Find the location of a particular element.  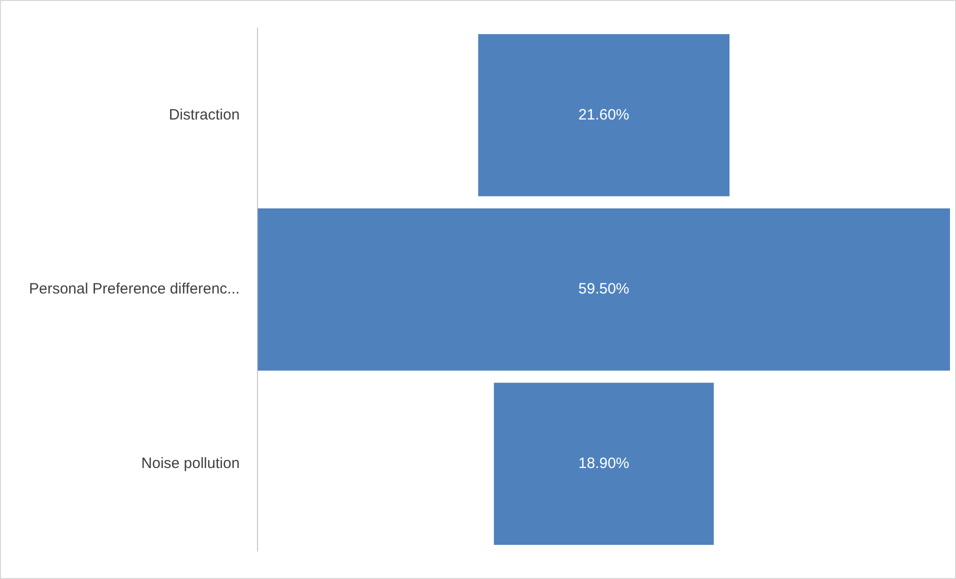

category-label: Noise pollution is located at coordinates (190, 463).